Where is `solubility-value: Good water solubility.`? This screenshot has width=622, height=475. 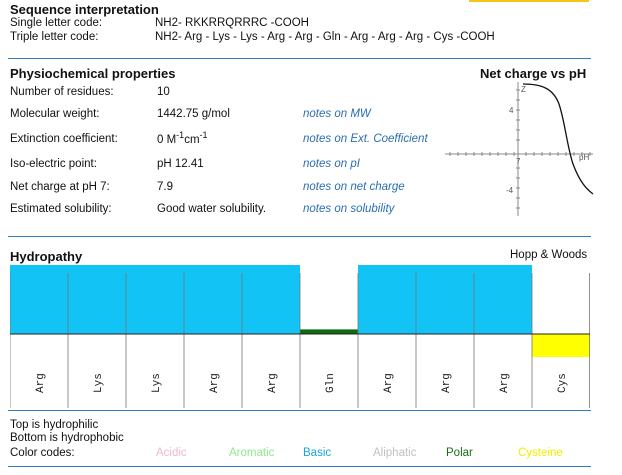
solubility-value: Good water solubility. is located at coordinates (212, 209).